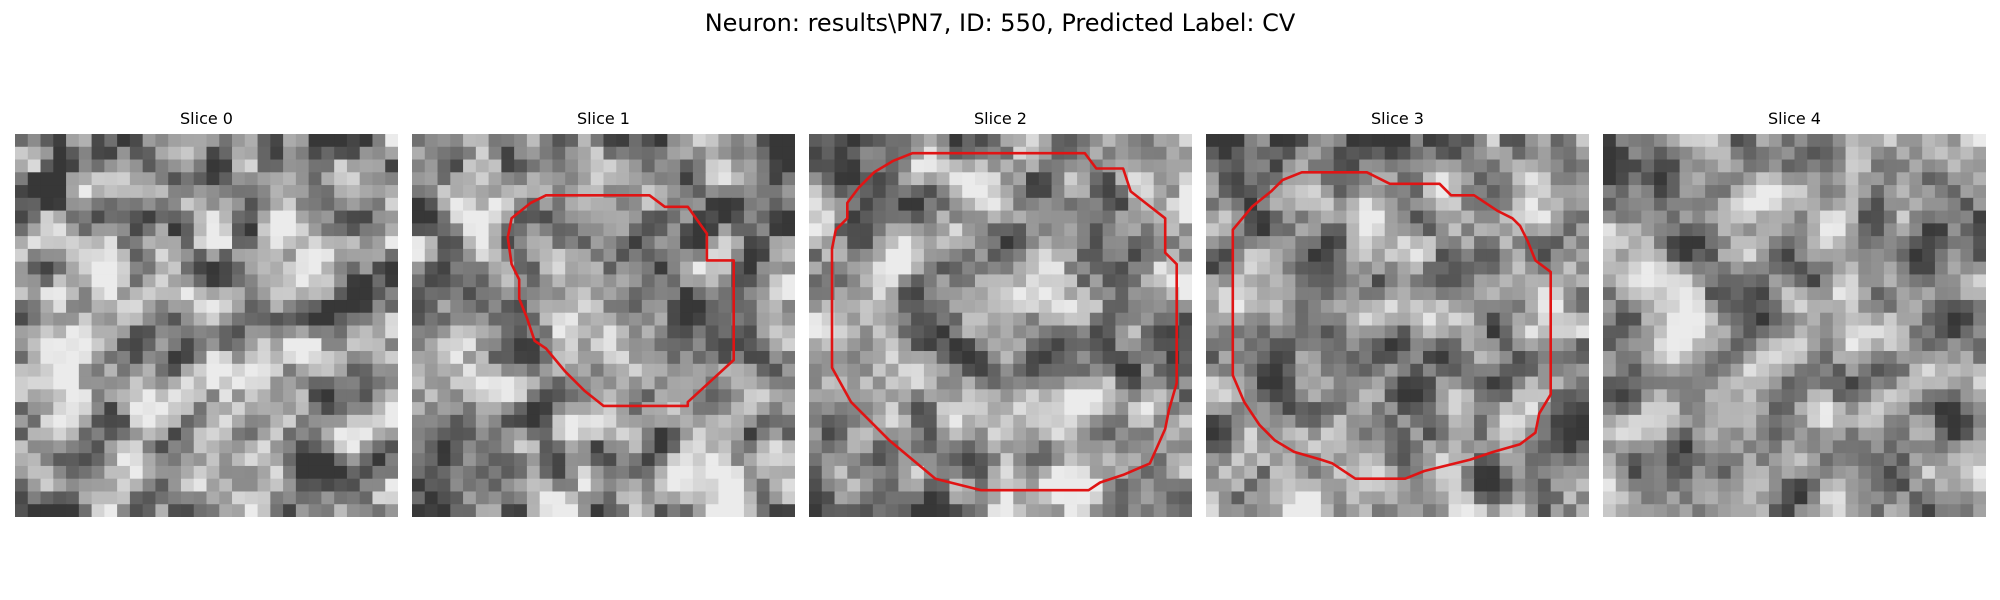 This screenshot has height=600, width=2000. What do you see at coordinates (206, 118) in the screenshot?
I see `slice-title: Slice 0` at bounding box center [206, 118].